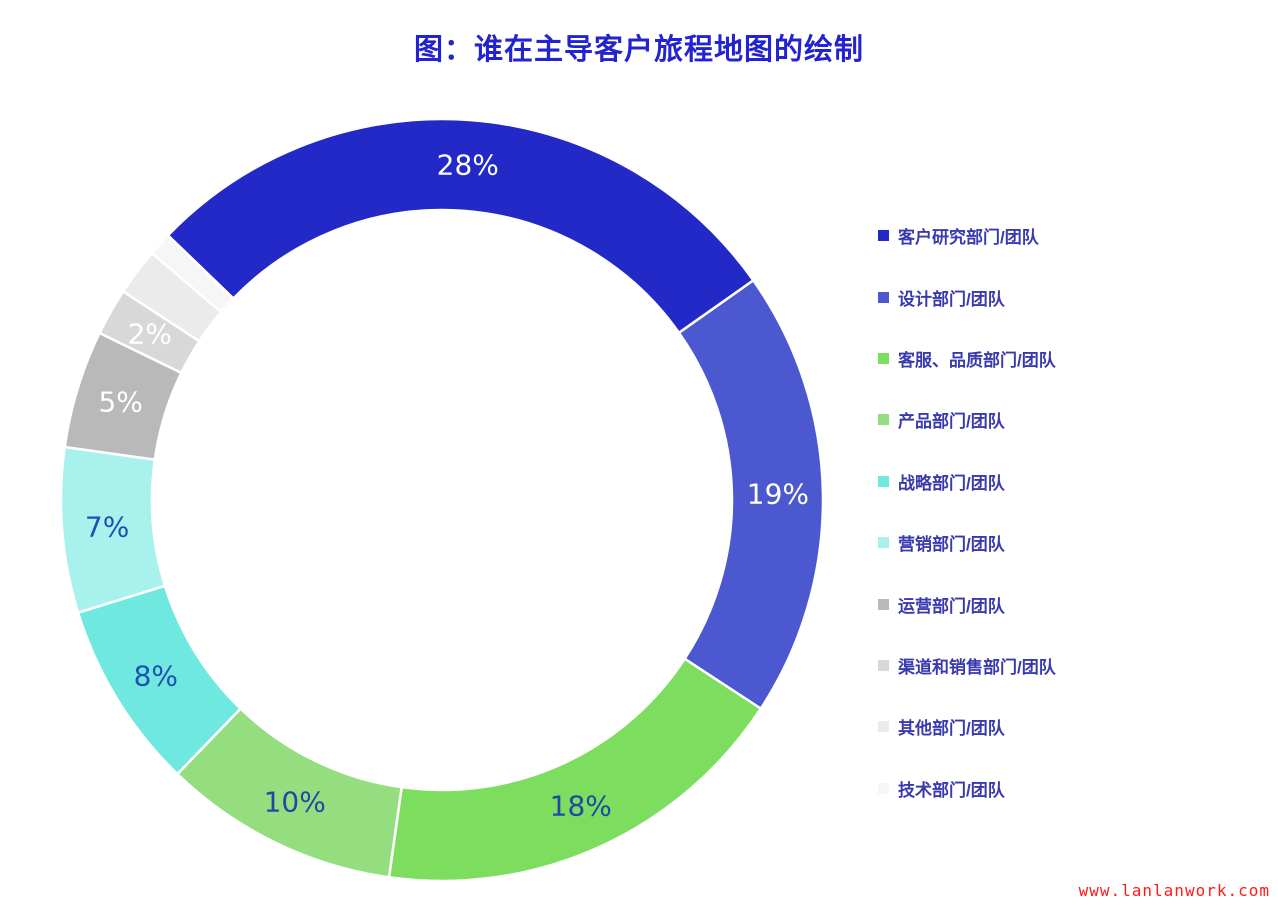  I want to click on page-title: 图：谁在主导客户旅程地图的绘制, so click(638, 50).